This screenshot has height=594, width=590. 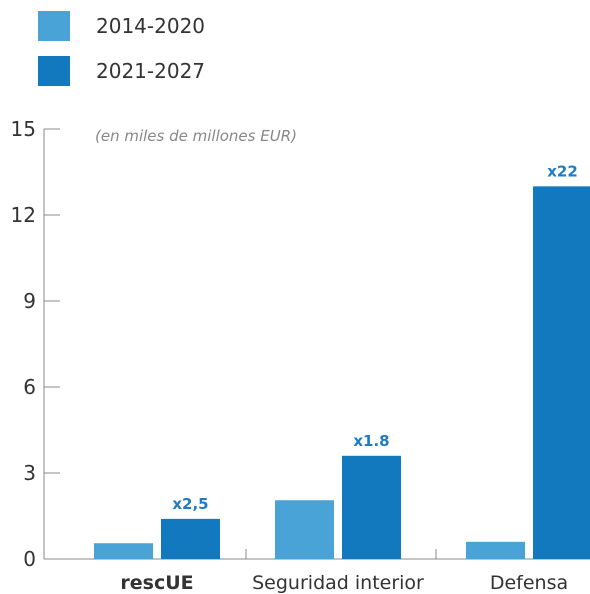 I want to click on y-tick-label: 6, so click(x=29, y=387).